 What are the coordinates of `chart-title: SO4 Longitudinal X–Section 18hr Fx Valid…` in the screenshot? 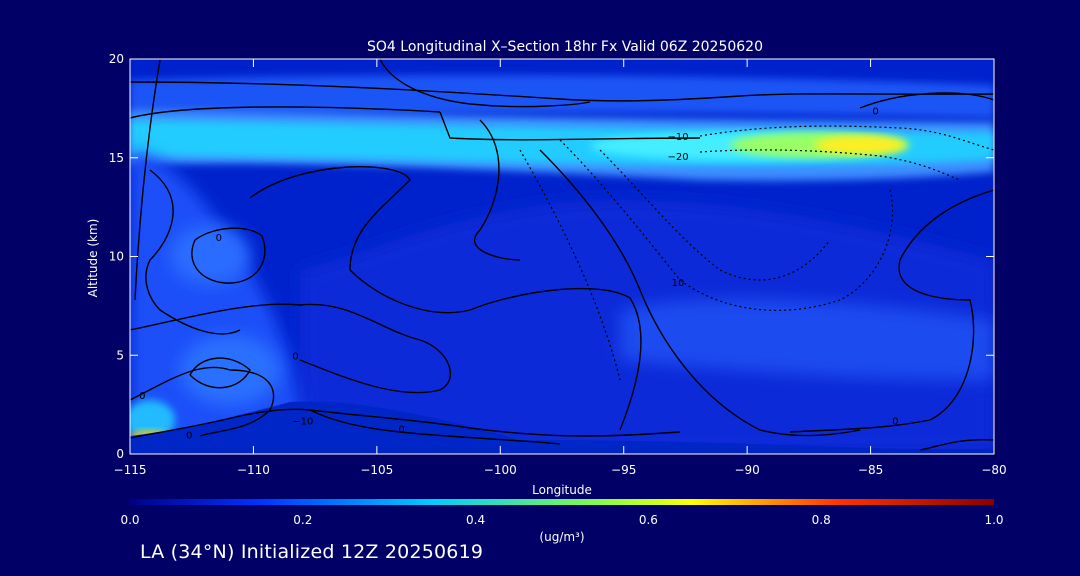 It's located at (565, 47).